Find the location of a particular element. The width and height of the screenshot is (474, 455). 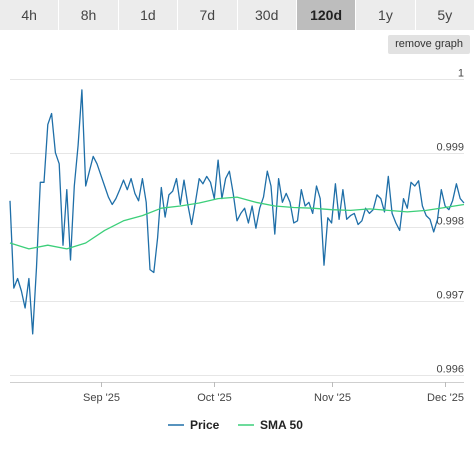

y-tick-label: 0.997 is located at coordinates (450, 296).